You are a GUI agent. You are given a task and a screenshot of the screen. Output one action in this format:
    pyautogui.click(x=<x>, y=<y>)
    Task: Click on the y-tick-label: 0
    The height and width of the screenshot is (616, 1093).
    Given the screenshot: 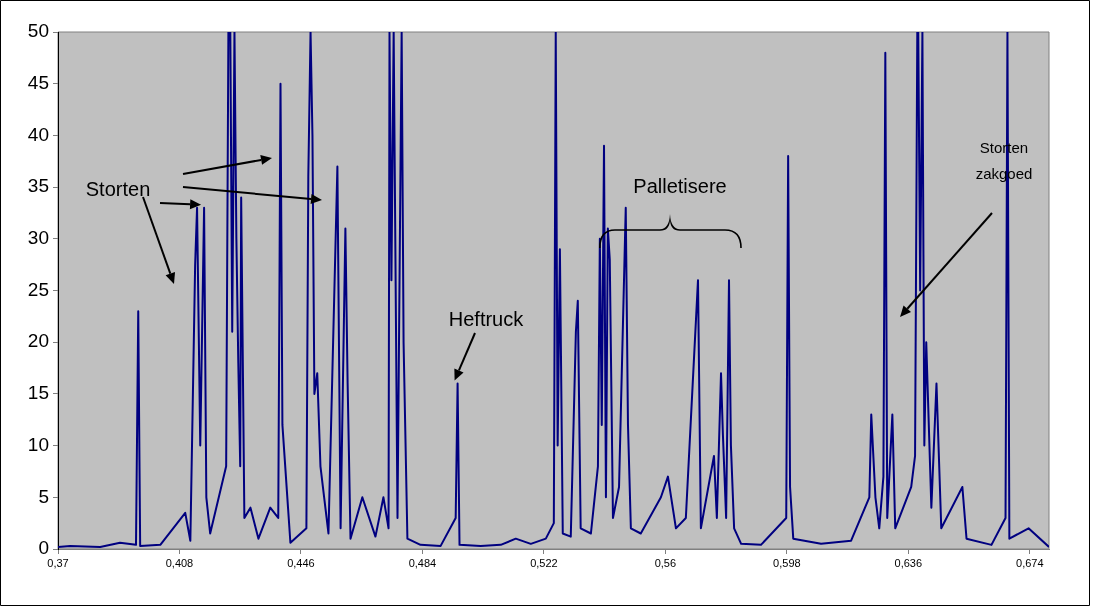 What is the action you would take?
    pyautogui.click(x=43, y=548)
    